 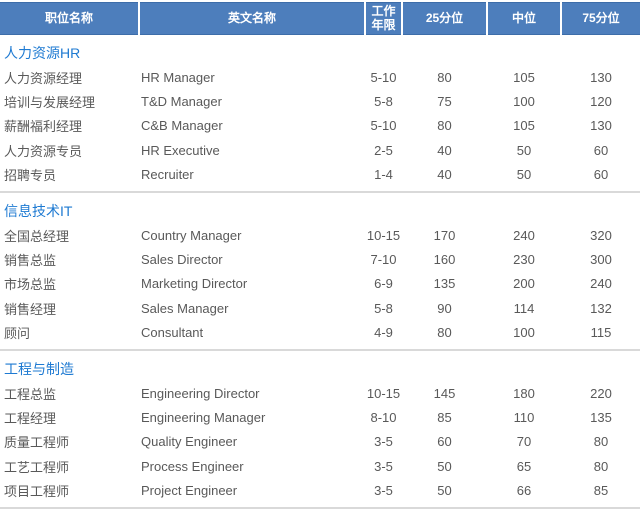 I want to click on cell-p25: 50, so click(x=444, y=466).